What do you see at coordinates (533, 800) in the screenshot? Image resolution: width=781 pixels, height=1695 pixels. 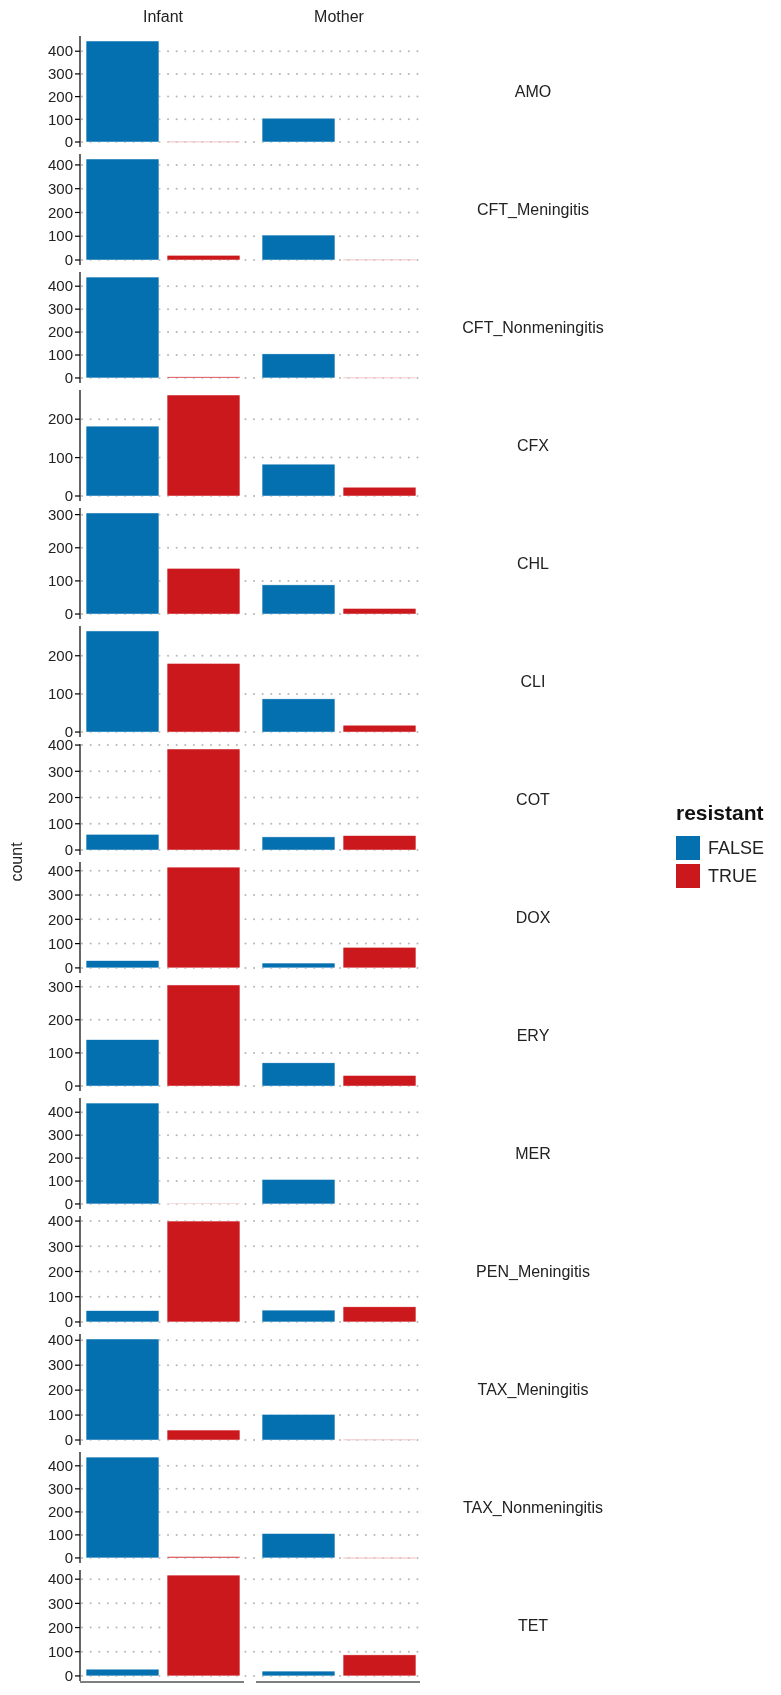 I see `text: COT` at bounding box center [533, 800].